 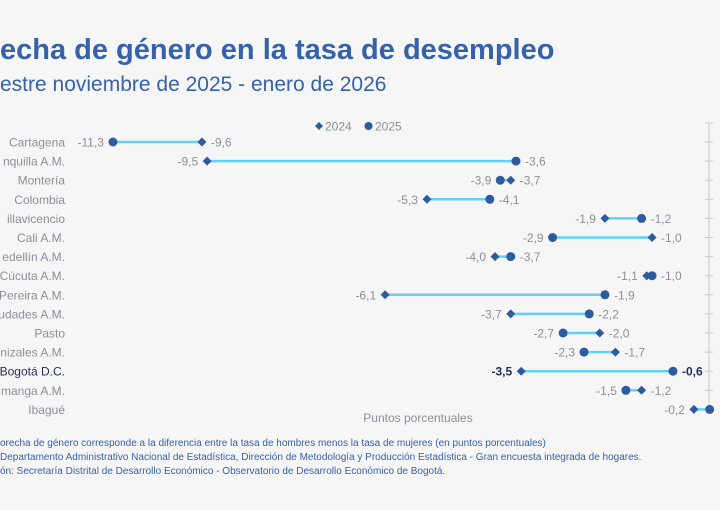 What do you see at coordinates (39, 200) in the screenshot?
I see `category-label: Colombia` at bounding box center [39, 200].